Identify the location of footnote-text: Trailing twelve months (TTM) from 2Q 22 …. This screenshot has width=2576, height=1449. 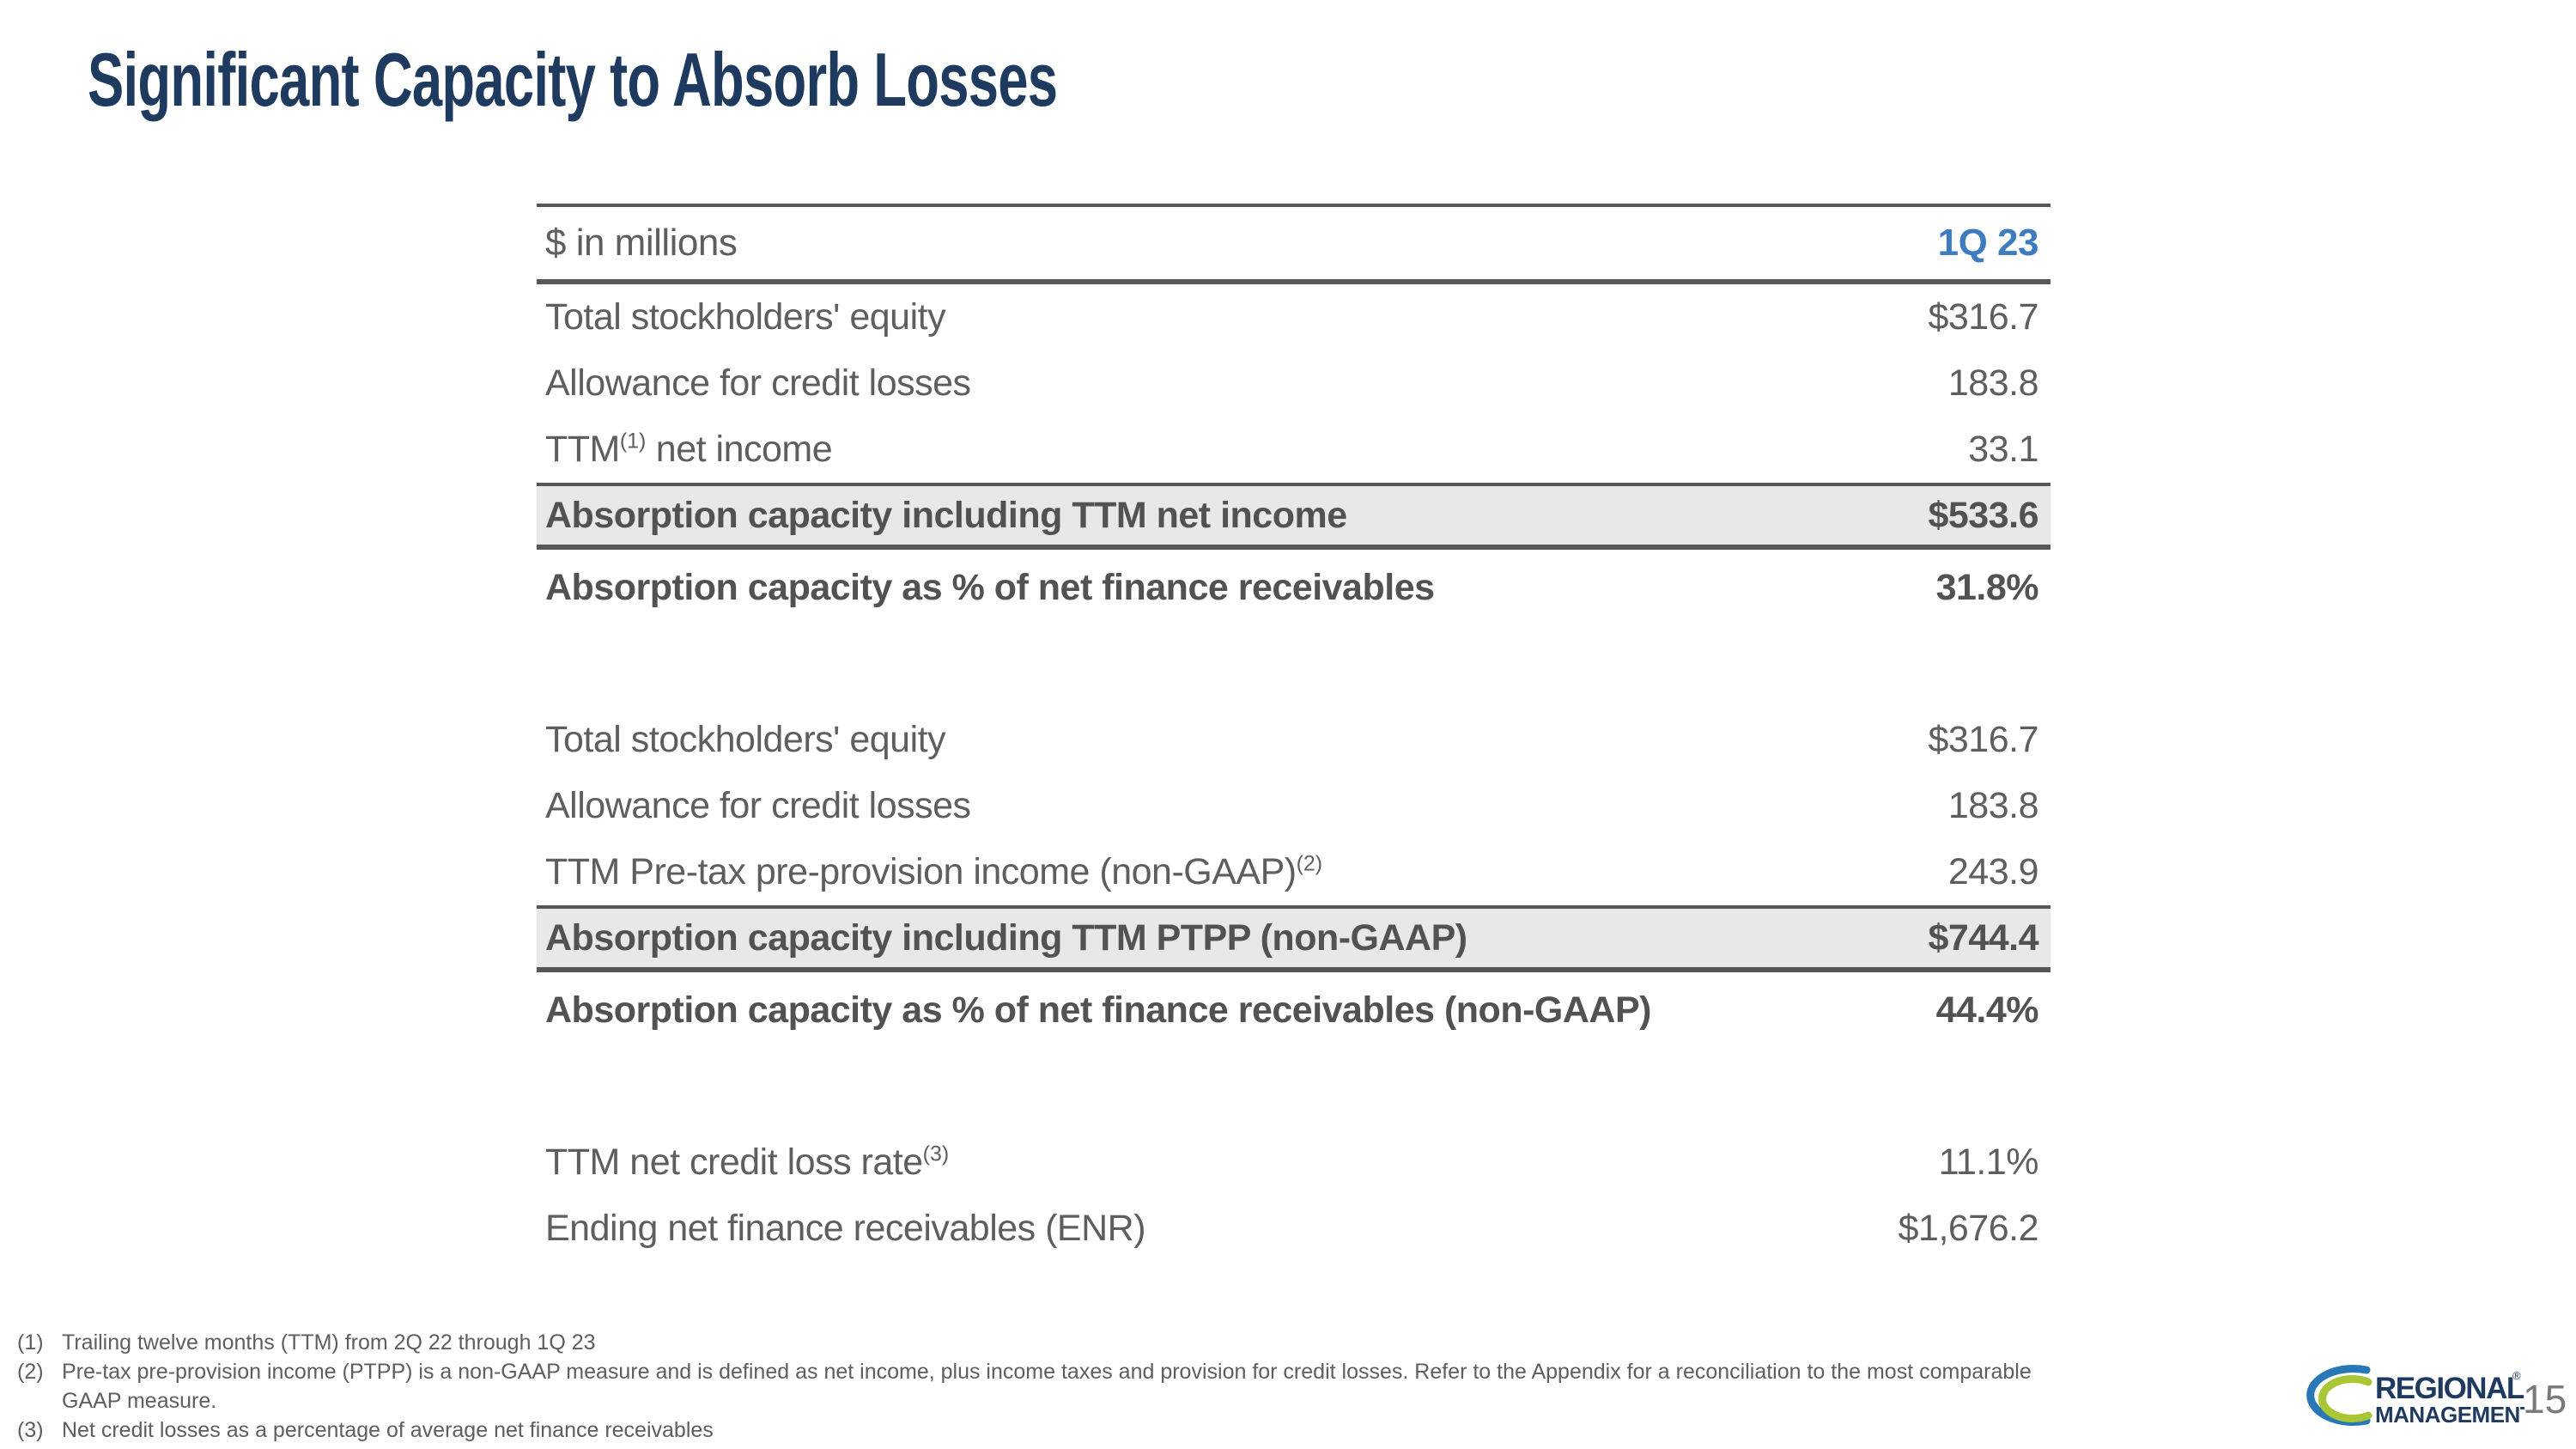
(329, 1342).